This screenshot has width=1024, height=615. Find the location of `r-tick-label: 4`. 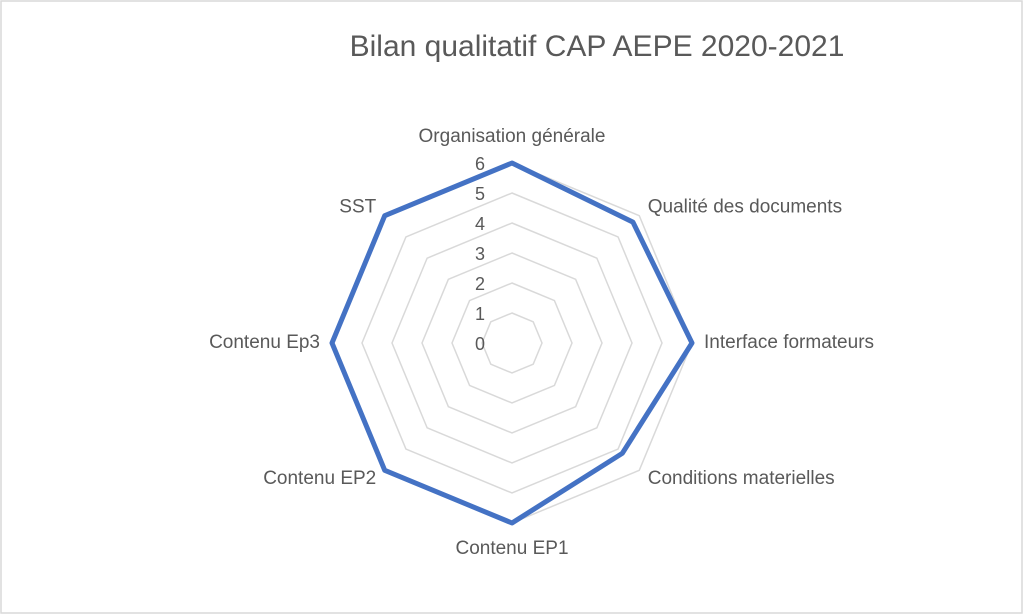

r-tick-label: 4 is located at coordinates (480, 224).